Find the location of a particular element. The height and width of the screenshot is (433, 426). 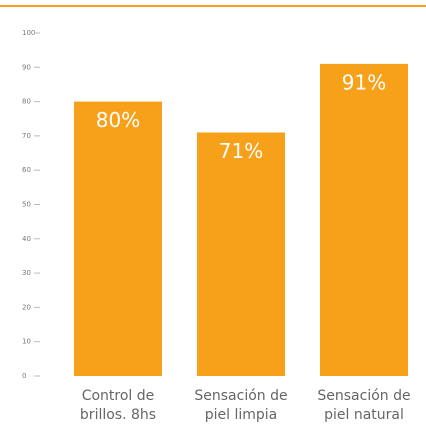

x-tick-label: brillos. 8hs is located at coordinates (118, 415).